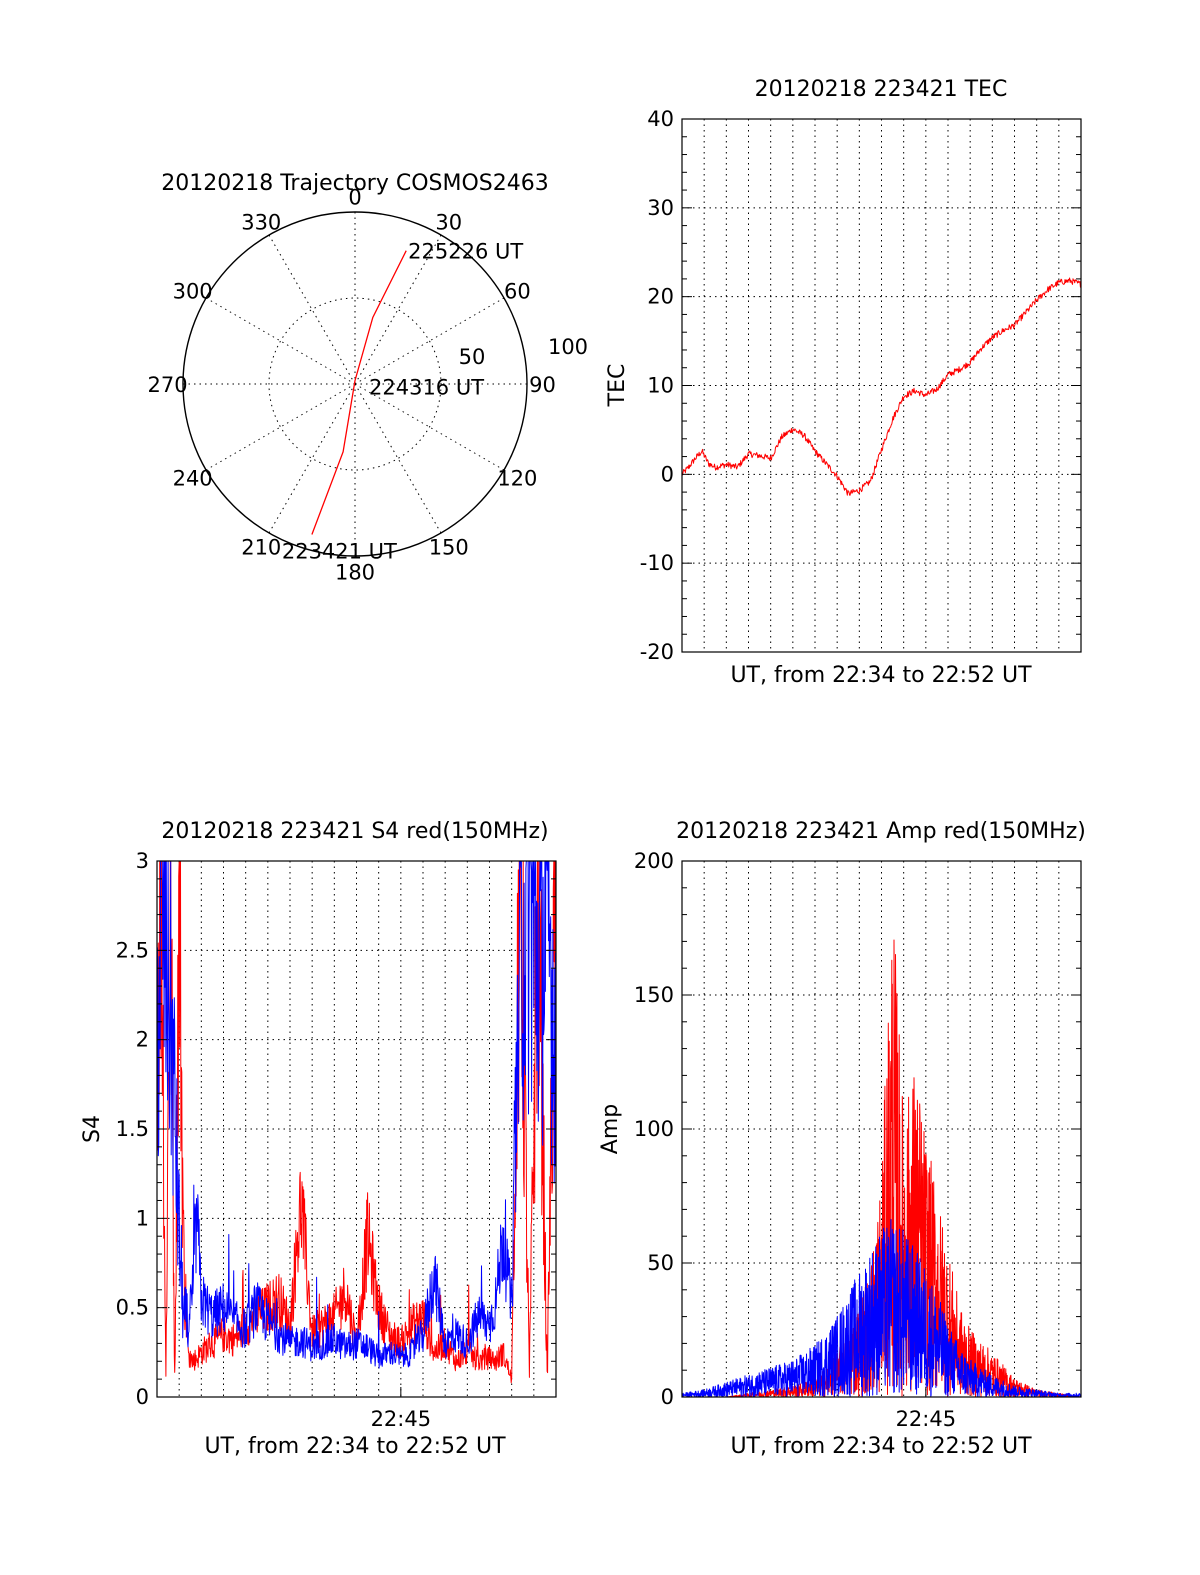 This screenshot has width=1200, height=1575. What do you see at coordinates (354, 198) in the screenshot?
I see `polar-azimuth-label: 0` at bounding box center [354, 198].